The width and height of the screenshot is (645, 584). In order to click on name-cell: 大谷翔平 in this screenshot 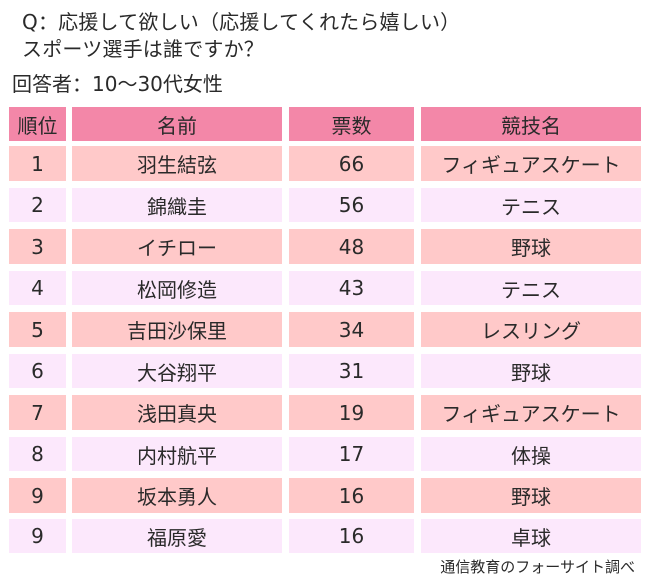, I will do `click(177, 371)`.